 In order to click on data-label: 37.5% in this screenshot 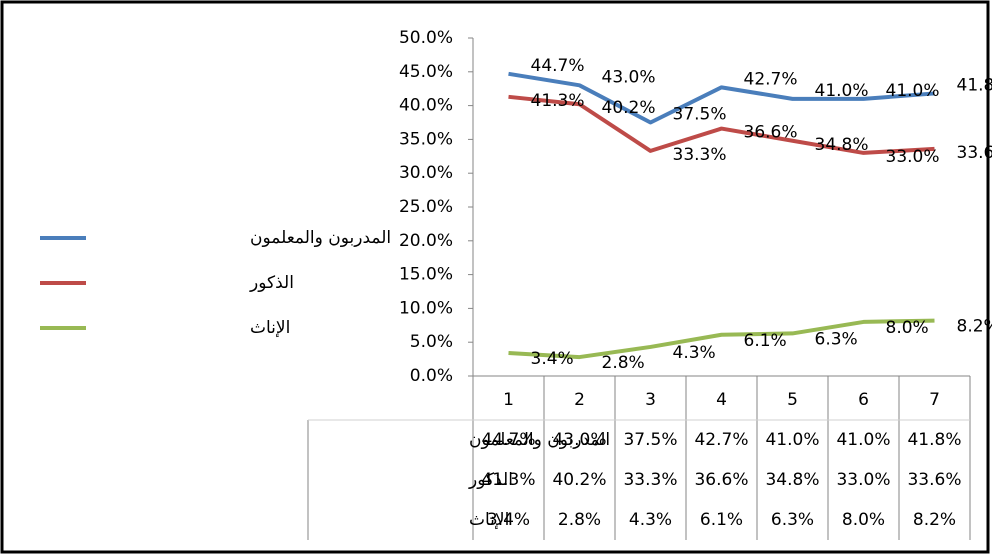, I will do `click(700, 115)`.